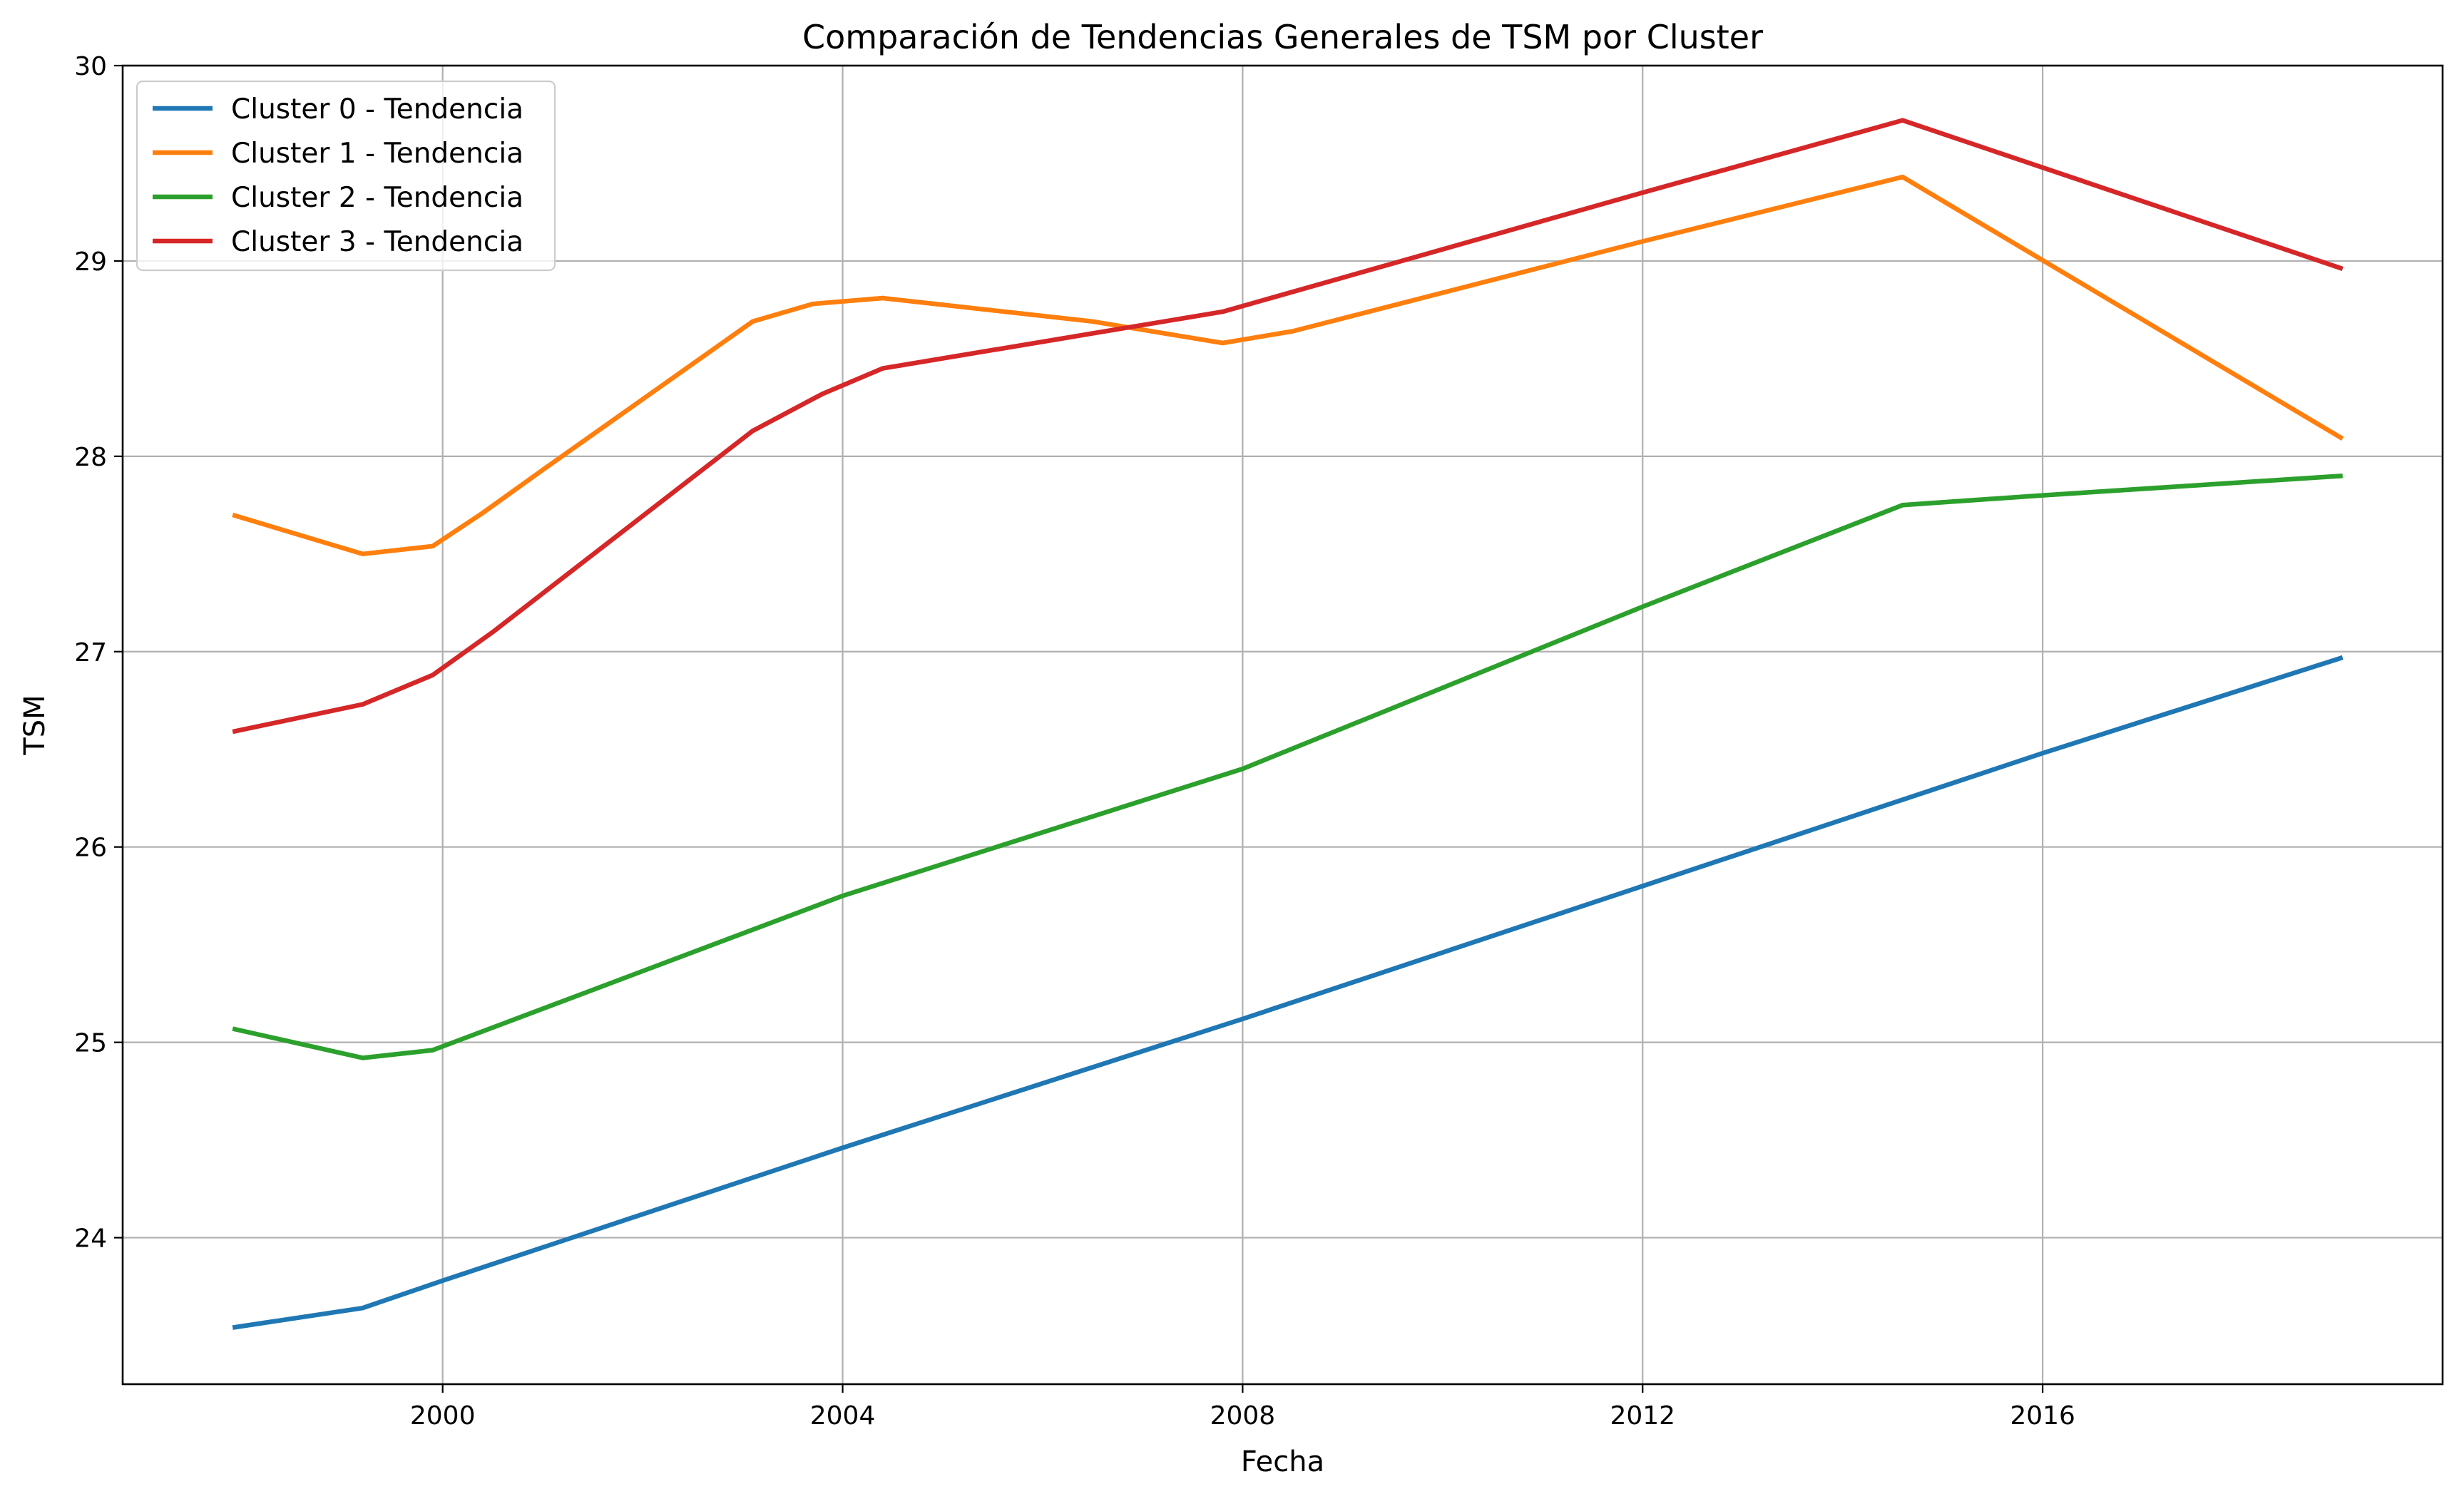 This screenshot has width=2464, height=1499. Describe the element at coordinates (91, 1239) in the screenshot. I see `y-tick-label: 24` at that location.